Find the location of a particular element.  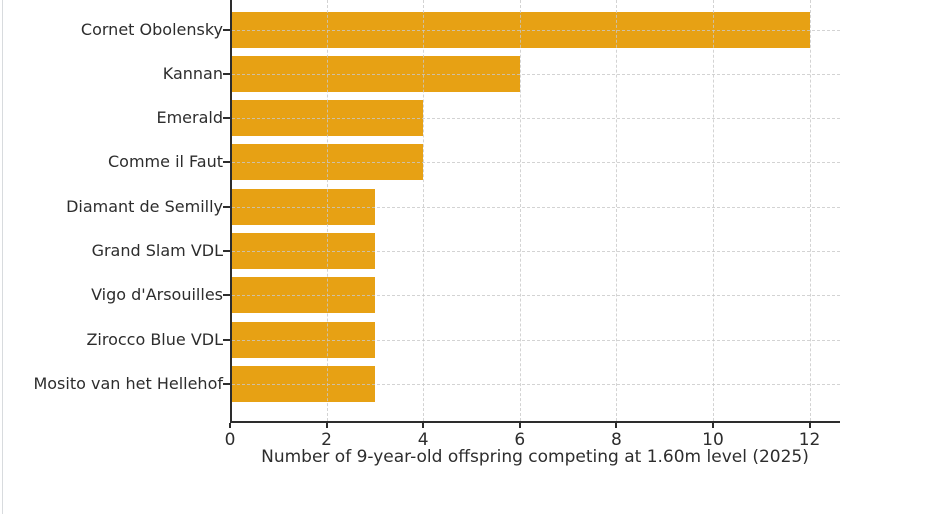

x-tick-label: 12 is located at coordinates (809, 440).